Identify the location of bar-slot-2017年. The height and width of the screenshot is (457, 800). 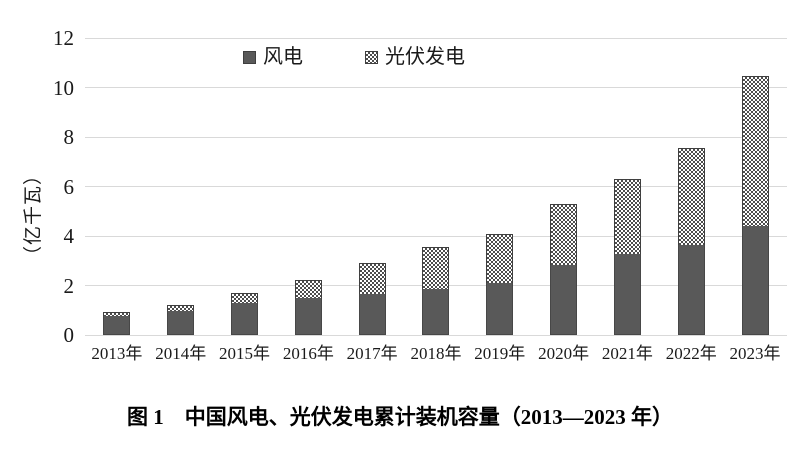
(372, 186).